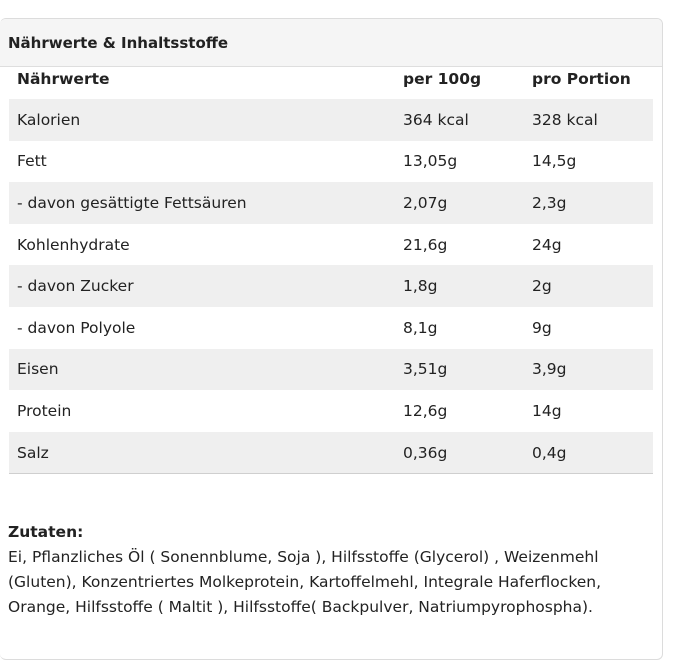  What do you see at coordinates (202, 286) in the screenshot?
I see `nutrient-name: - davon Zucker` at bounding box center [202, 286].